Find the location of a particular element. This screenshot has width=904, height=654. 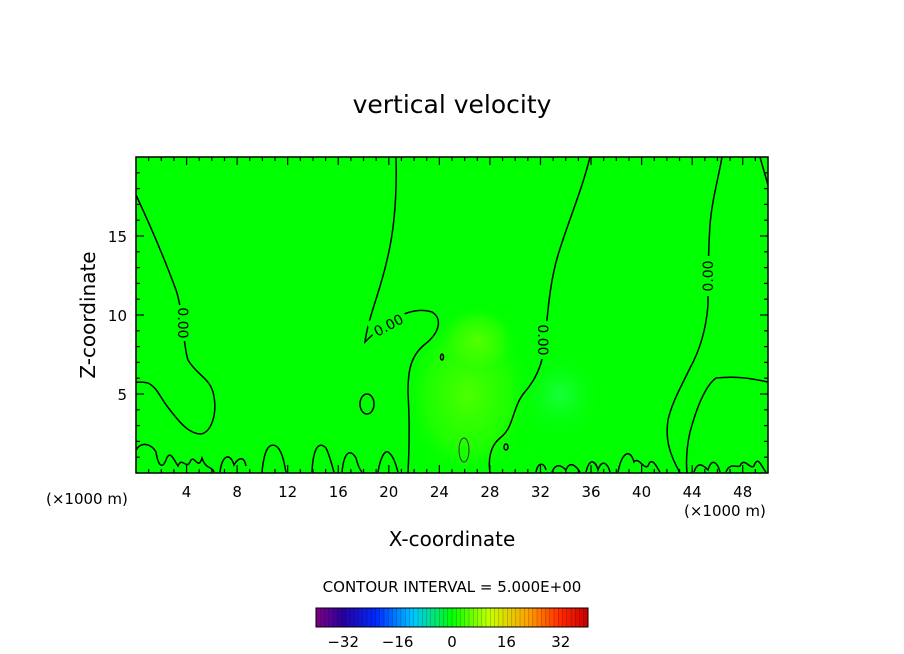

x-tick-label: 36 is located at coordinates (590, 492).